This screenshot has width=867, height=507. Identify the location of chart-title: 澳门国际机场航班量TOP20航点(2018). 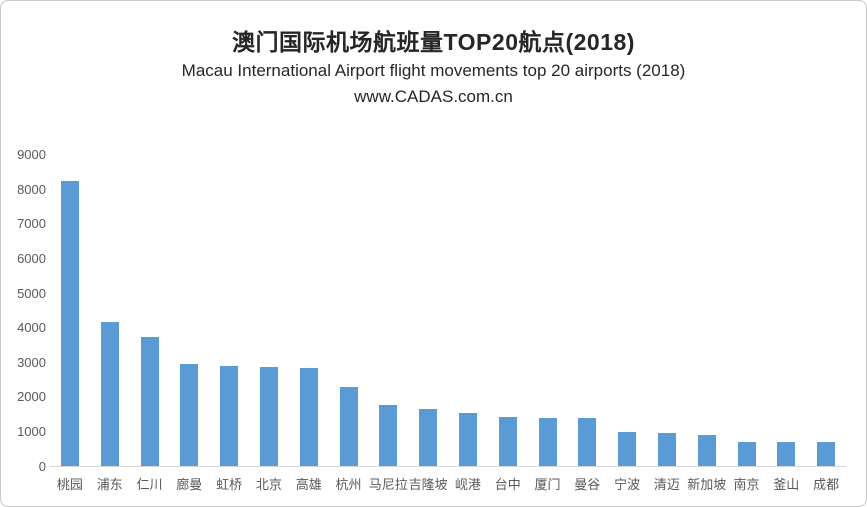
(433, 42).